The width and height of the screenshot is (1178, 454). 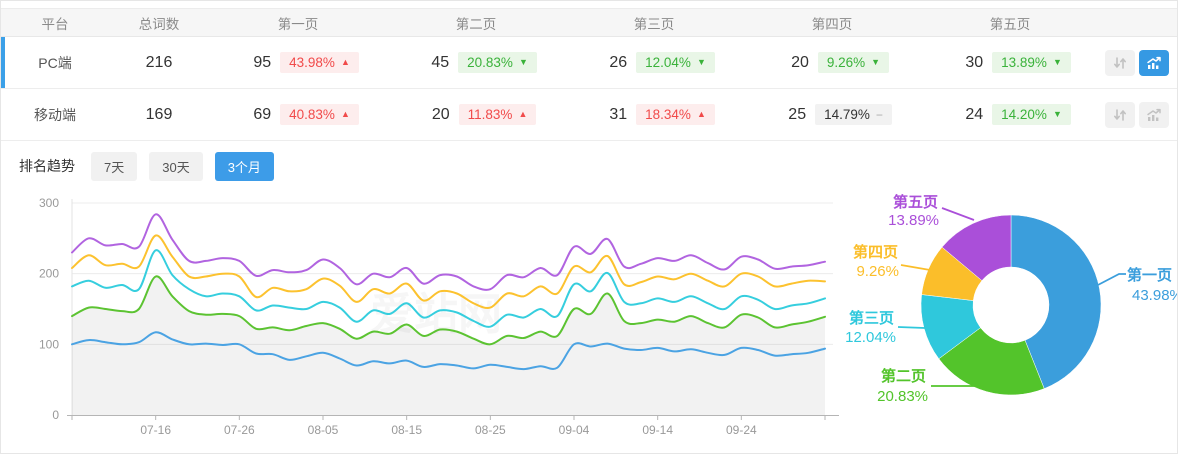 I want to click on svg-text: 0, so click(x=55, y=415).